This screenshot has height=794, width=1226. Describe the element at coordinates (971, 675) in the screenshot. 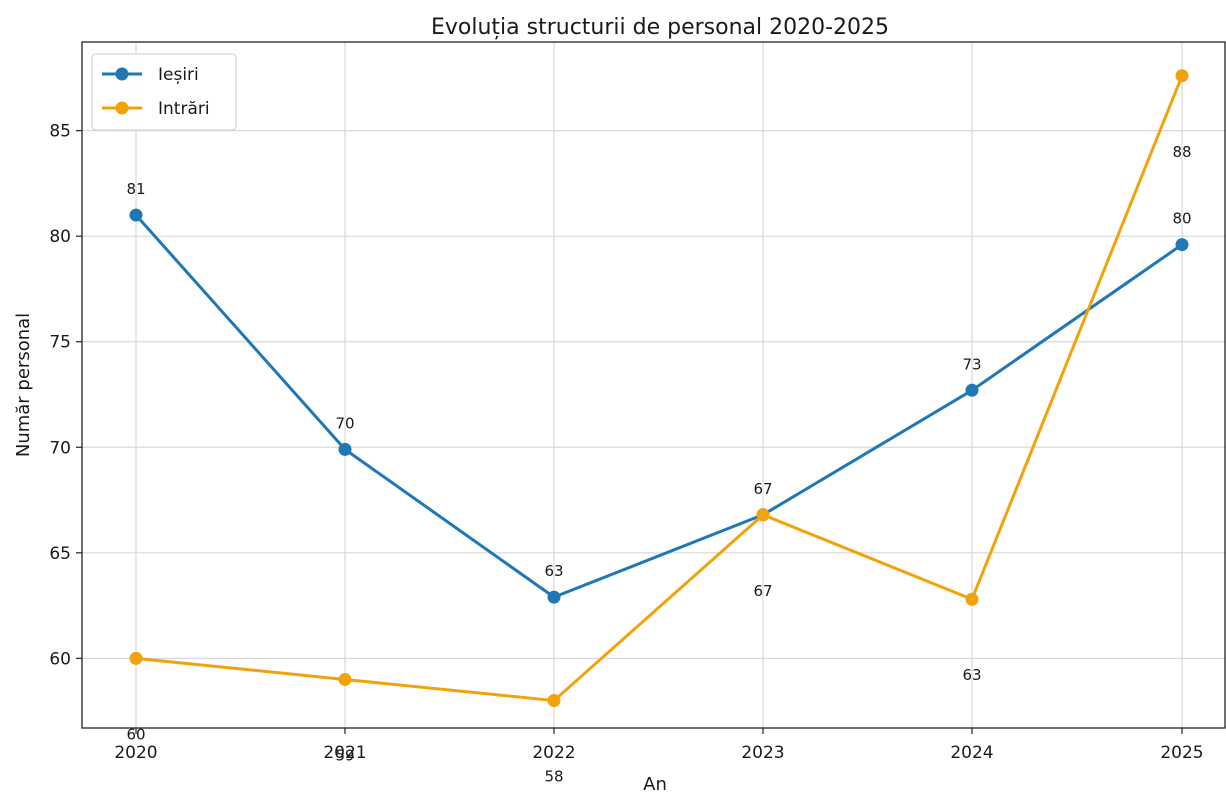

I see `data-label-intrari: 63` at that location.